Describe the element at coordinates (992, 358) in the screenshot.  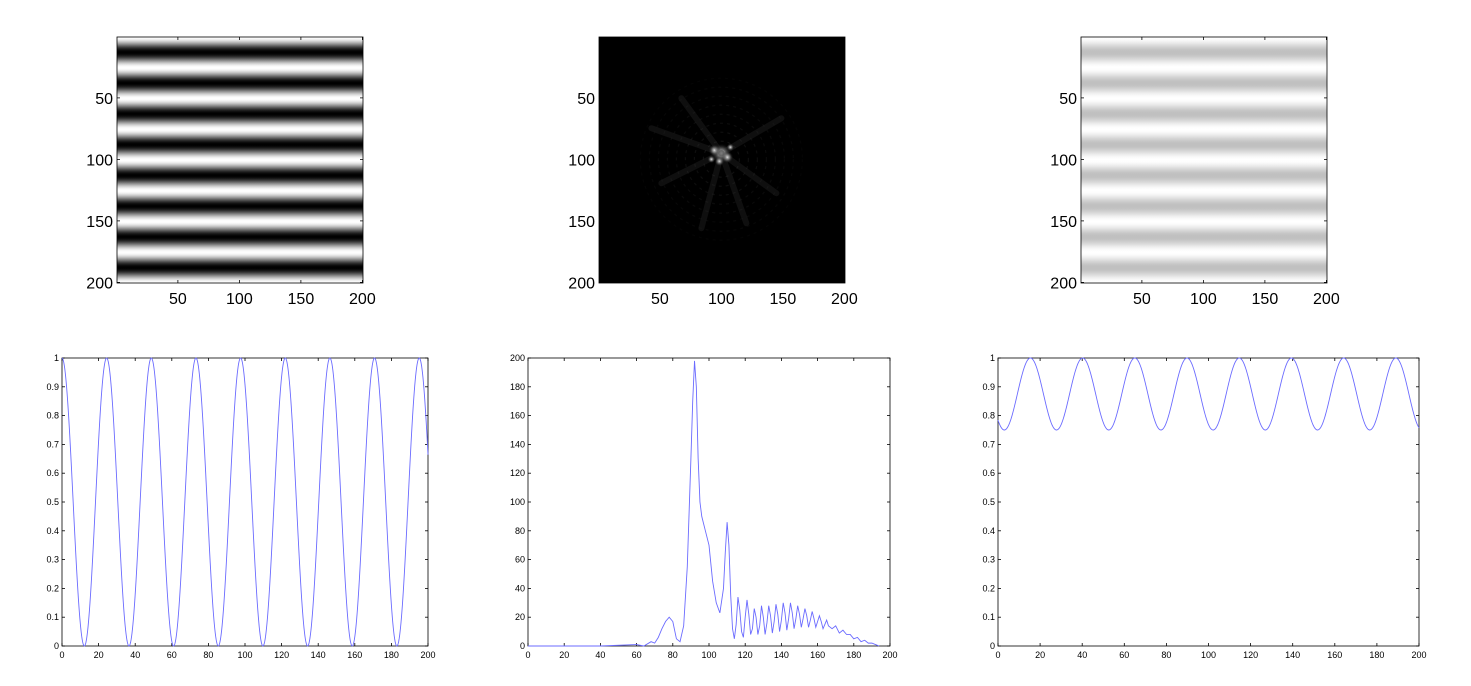
I see `y-tick-label: 1` at that location.